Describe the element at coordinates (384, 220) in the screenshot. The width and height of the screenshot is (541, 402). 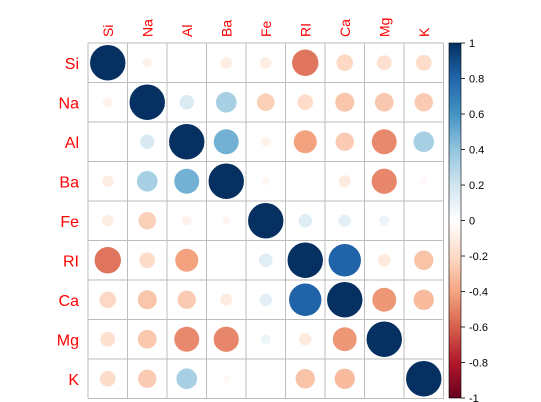
I see `corr-circle-fe-mg` at that location.